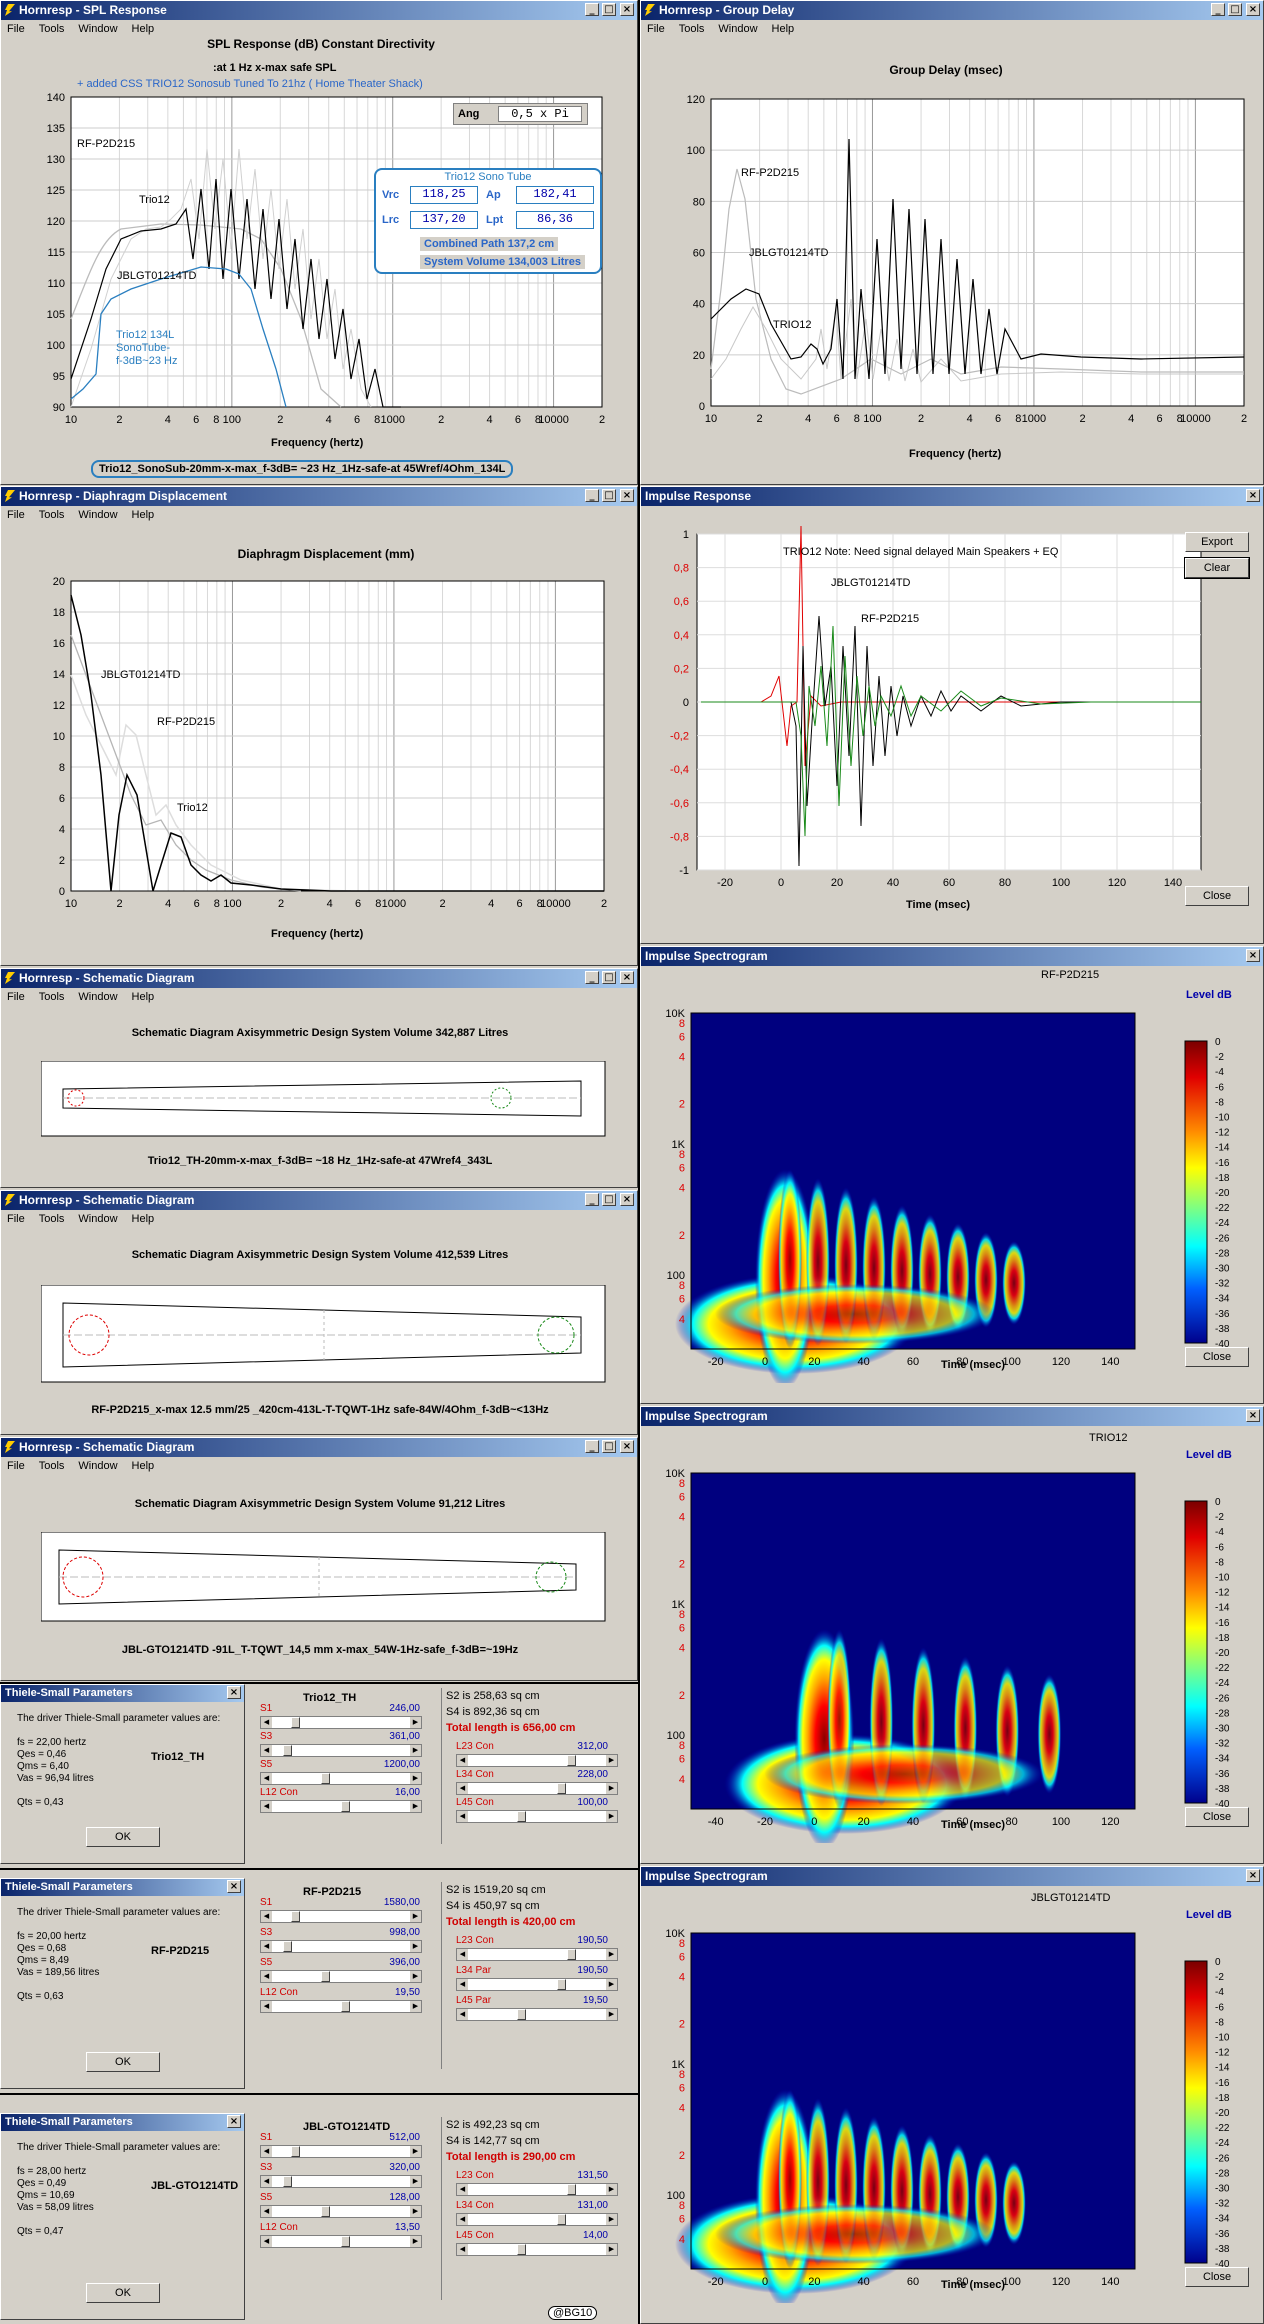 The image size is (1264, 2324). I want to click on spec1-close-button: Close, so click(1217, 1357).